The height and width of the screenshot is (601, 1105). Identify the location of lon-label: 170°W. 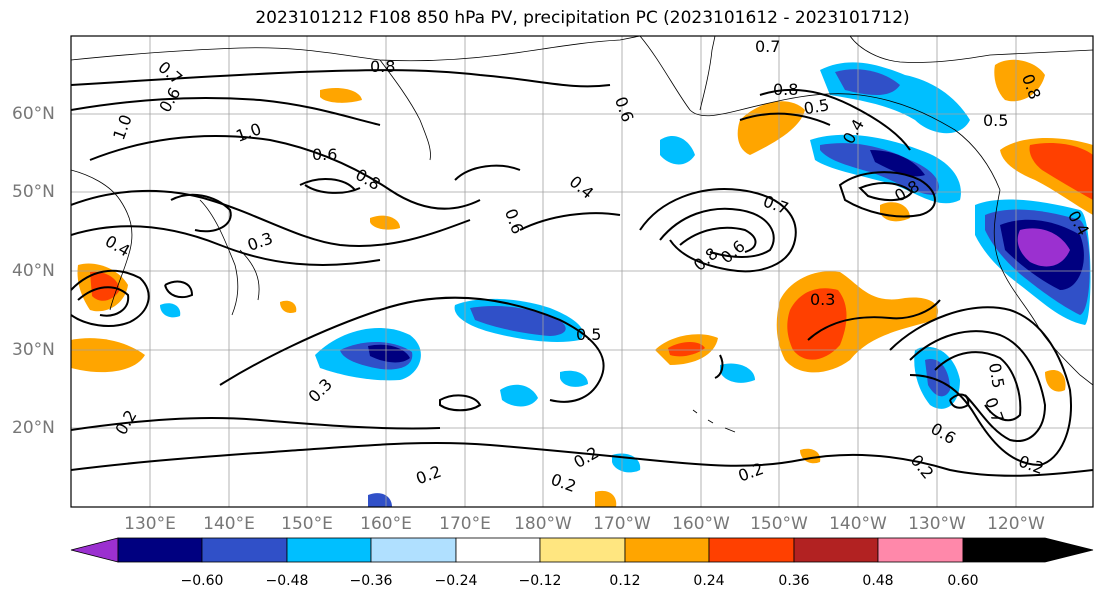
(622, 524).